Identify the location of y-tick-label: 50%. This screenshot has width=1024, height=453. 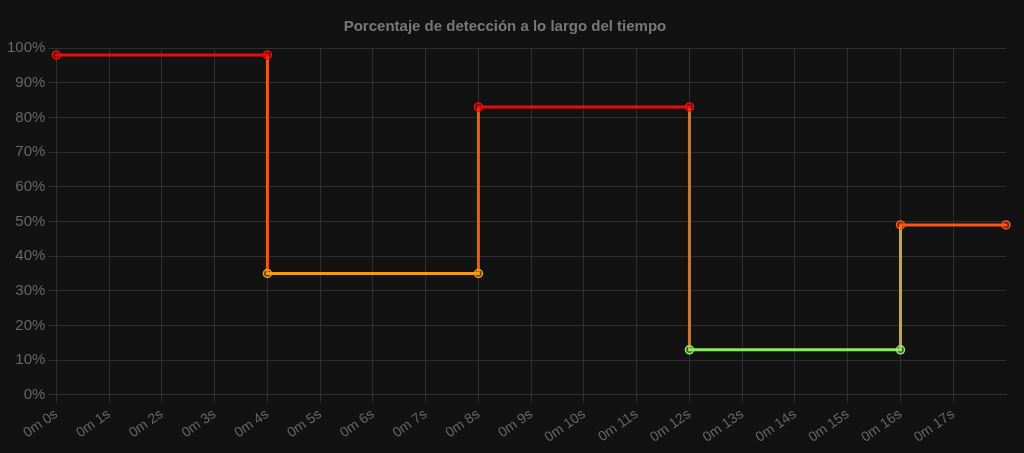
(30, 220).